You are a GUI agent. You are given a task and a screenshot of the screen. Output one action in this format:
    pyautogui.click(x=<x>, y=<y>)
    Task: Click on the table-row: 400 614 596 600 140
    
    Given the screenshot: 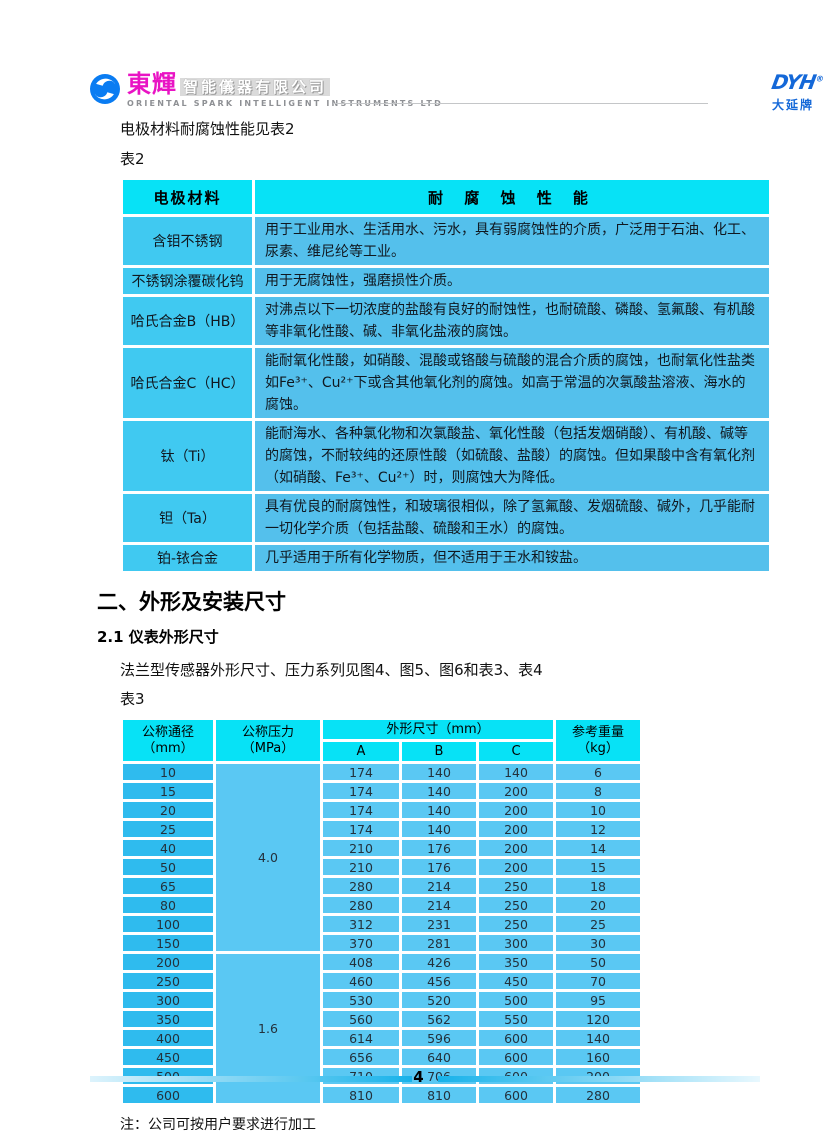 What is the action you would take?
    pyautogui.click(x=382, y=1038)
    